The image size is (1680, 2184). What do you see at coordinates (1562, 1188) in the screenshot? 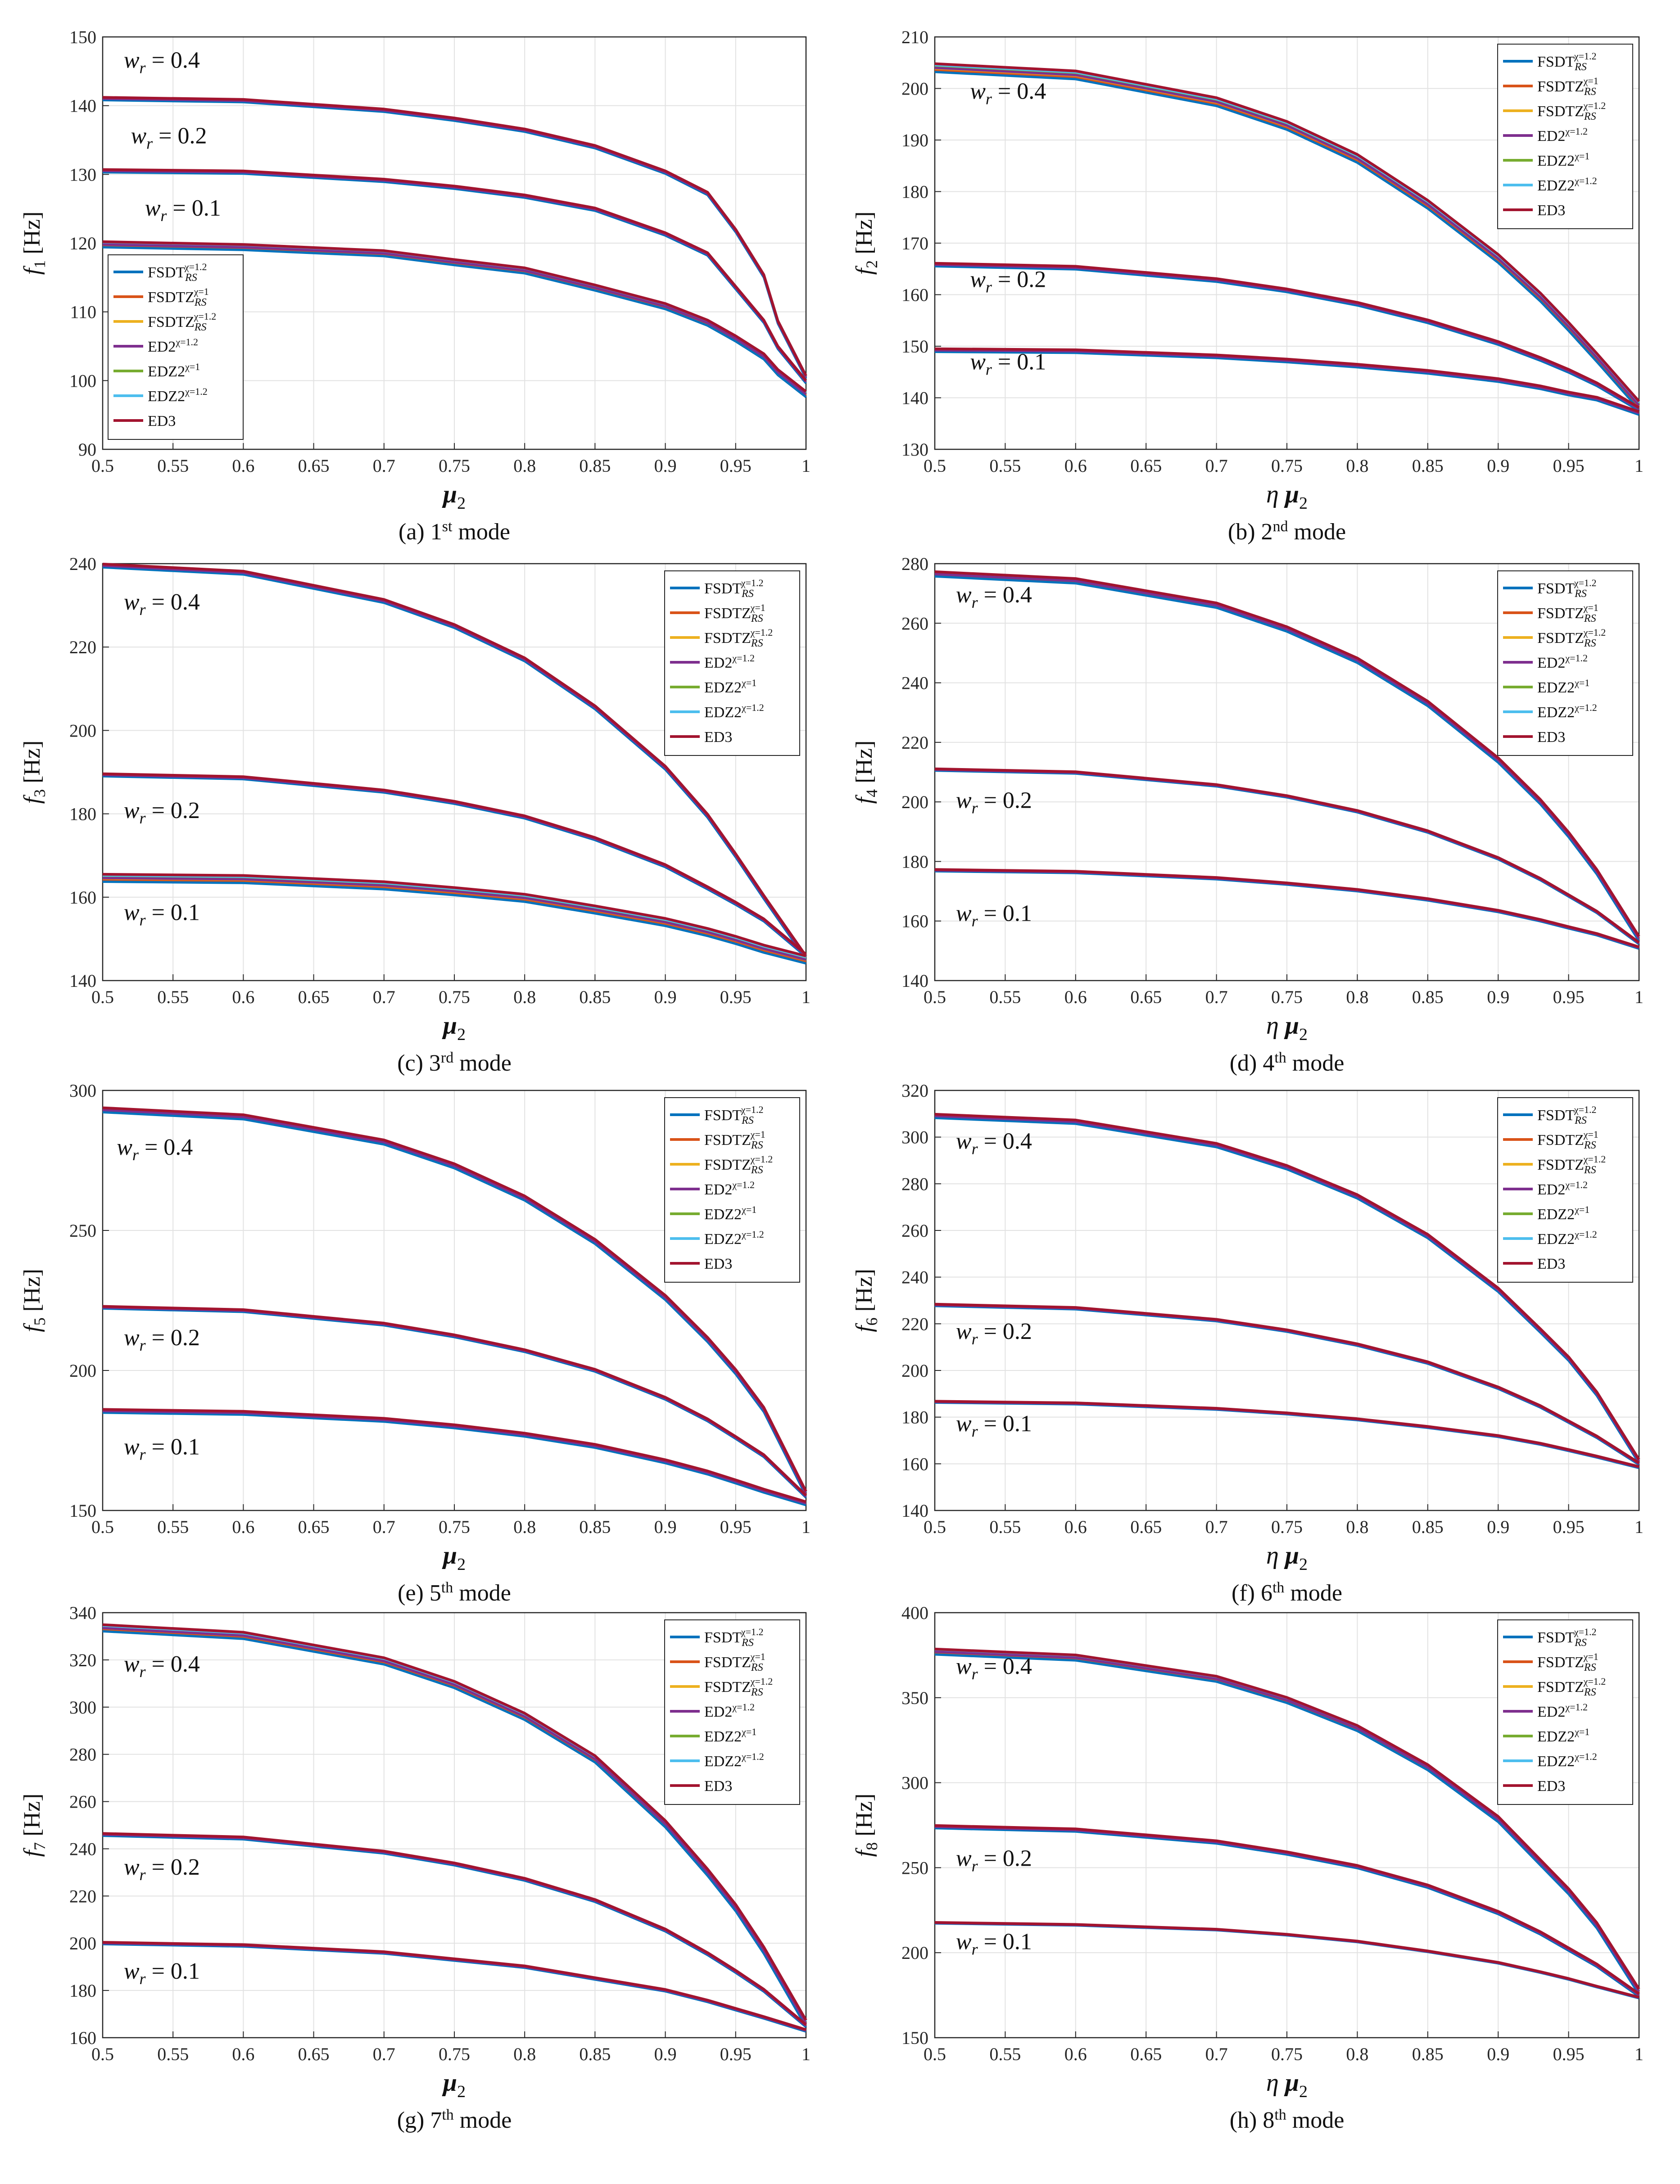
I see `legend-entry: ED2χ=1.2` at bounding box center [1562, 1188].